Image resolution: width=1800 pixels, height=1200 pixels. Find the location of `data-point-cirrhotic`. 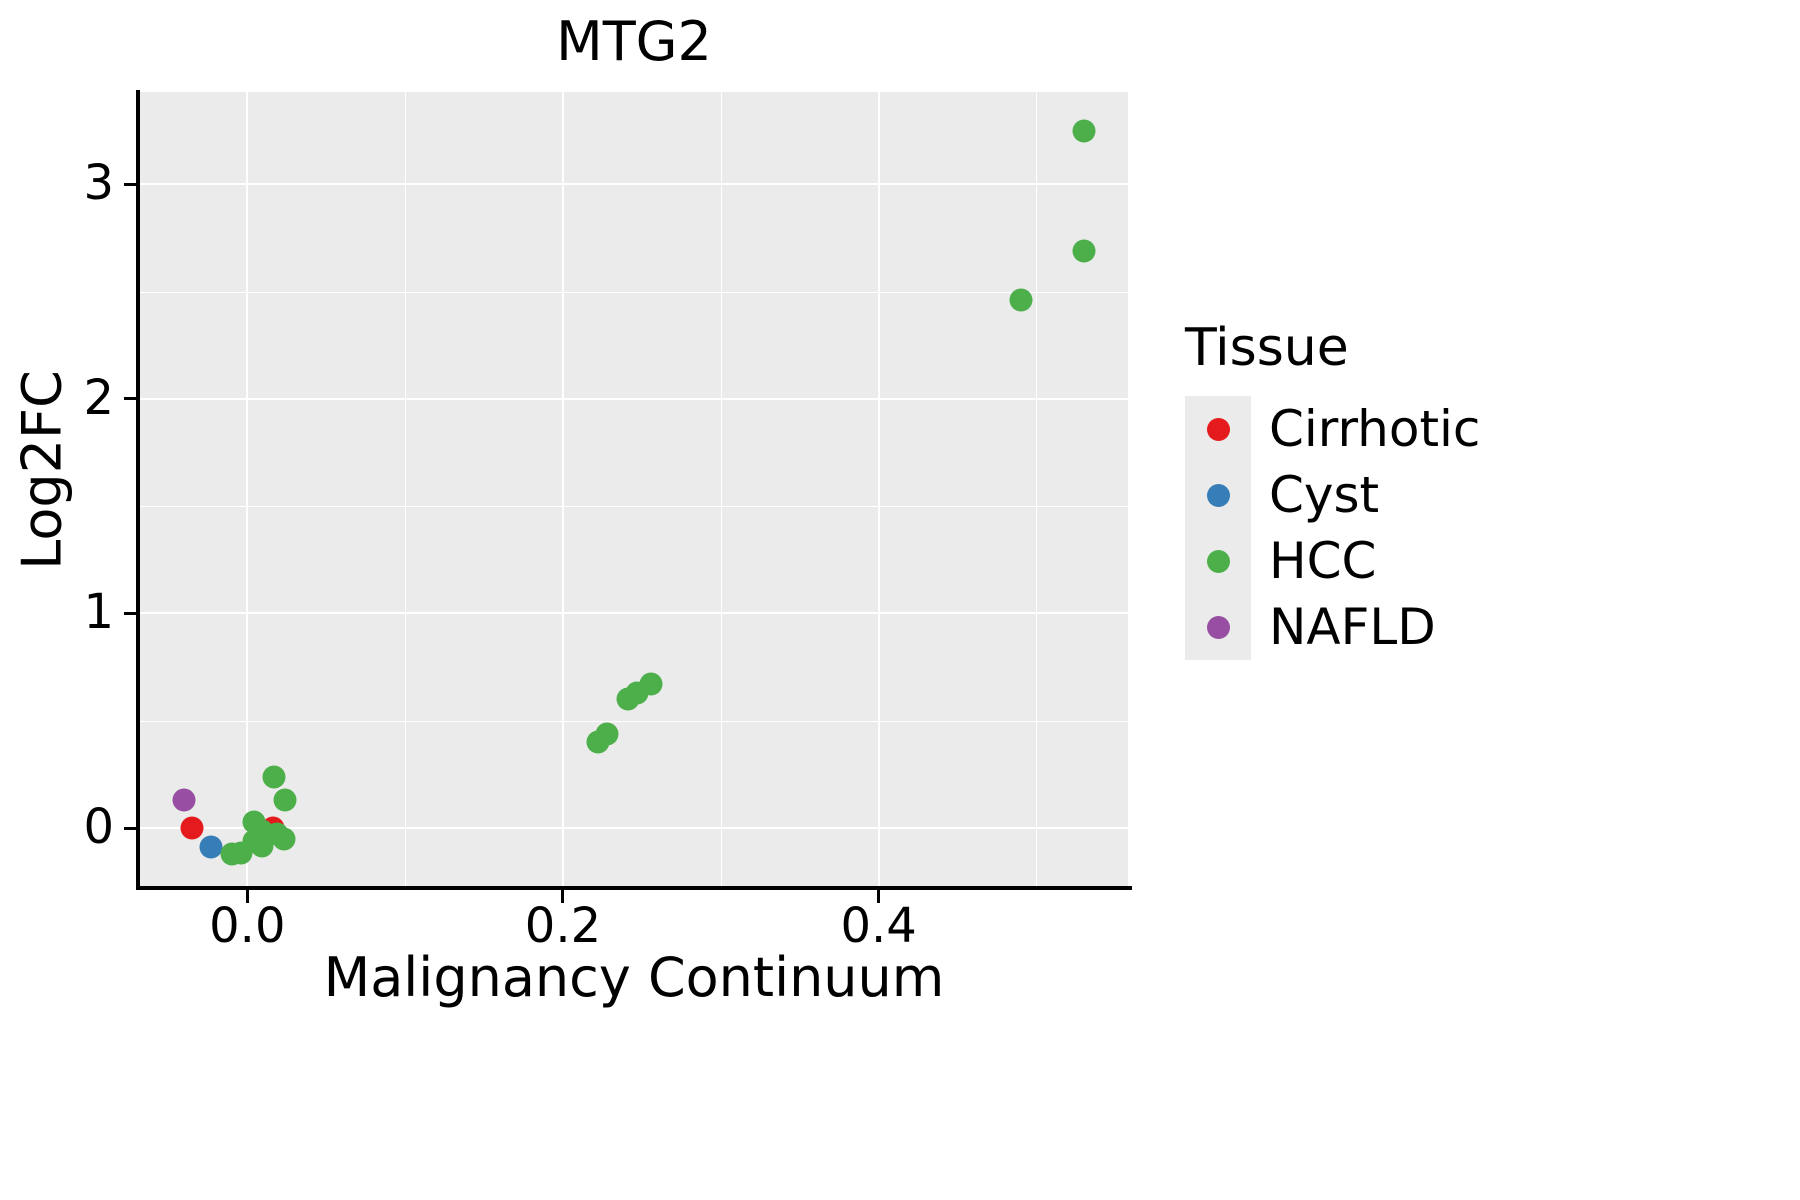

data-point-cirrhotic is located at coordinates (192, 828).